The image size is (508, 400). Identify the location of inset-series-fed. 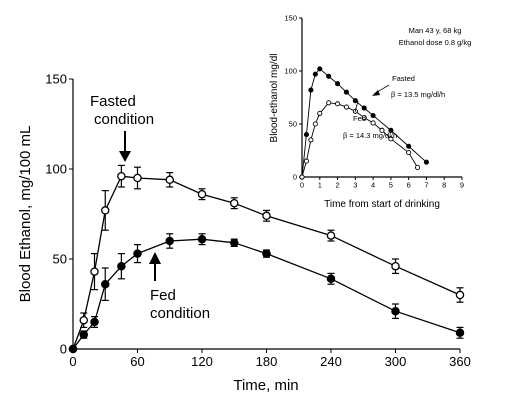
(360, 140).